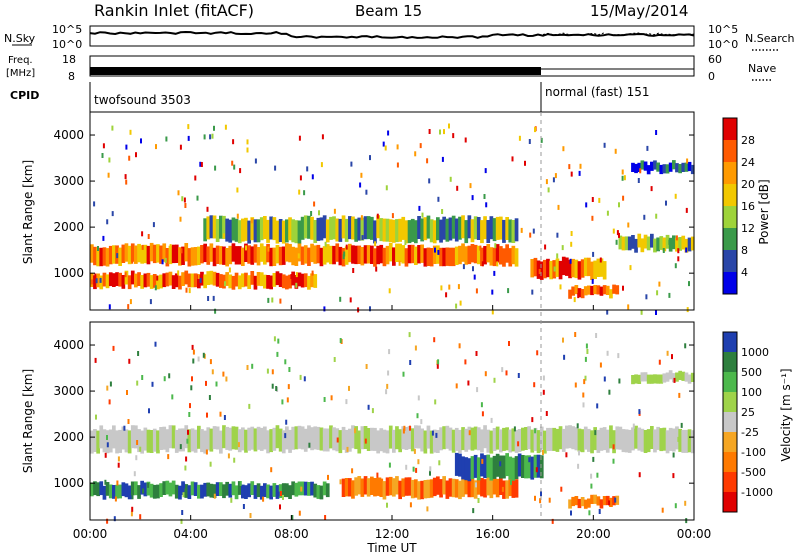 This screenshot has height=558, width=800. What do you see at coordinates (738, 206) in the screenshot?
I see `power-colorbar: 28 24 20 16 12 8 4` at bounding box center [738, 206].